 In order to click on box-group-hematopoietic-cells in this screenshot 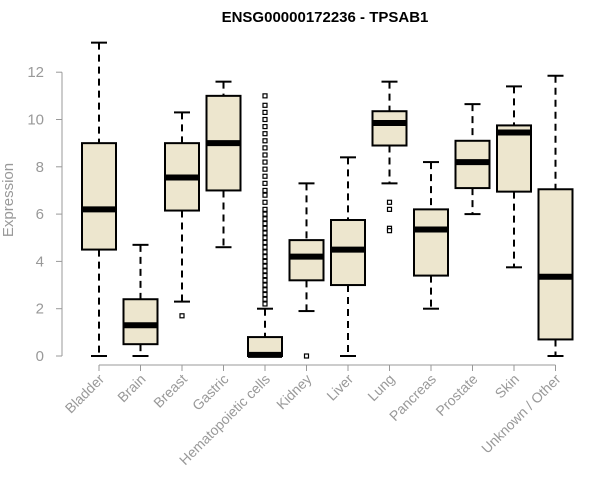, I will do `click(265, 225)`.